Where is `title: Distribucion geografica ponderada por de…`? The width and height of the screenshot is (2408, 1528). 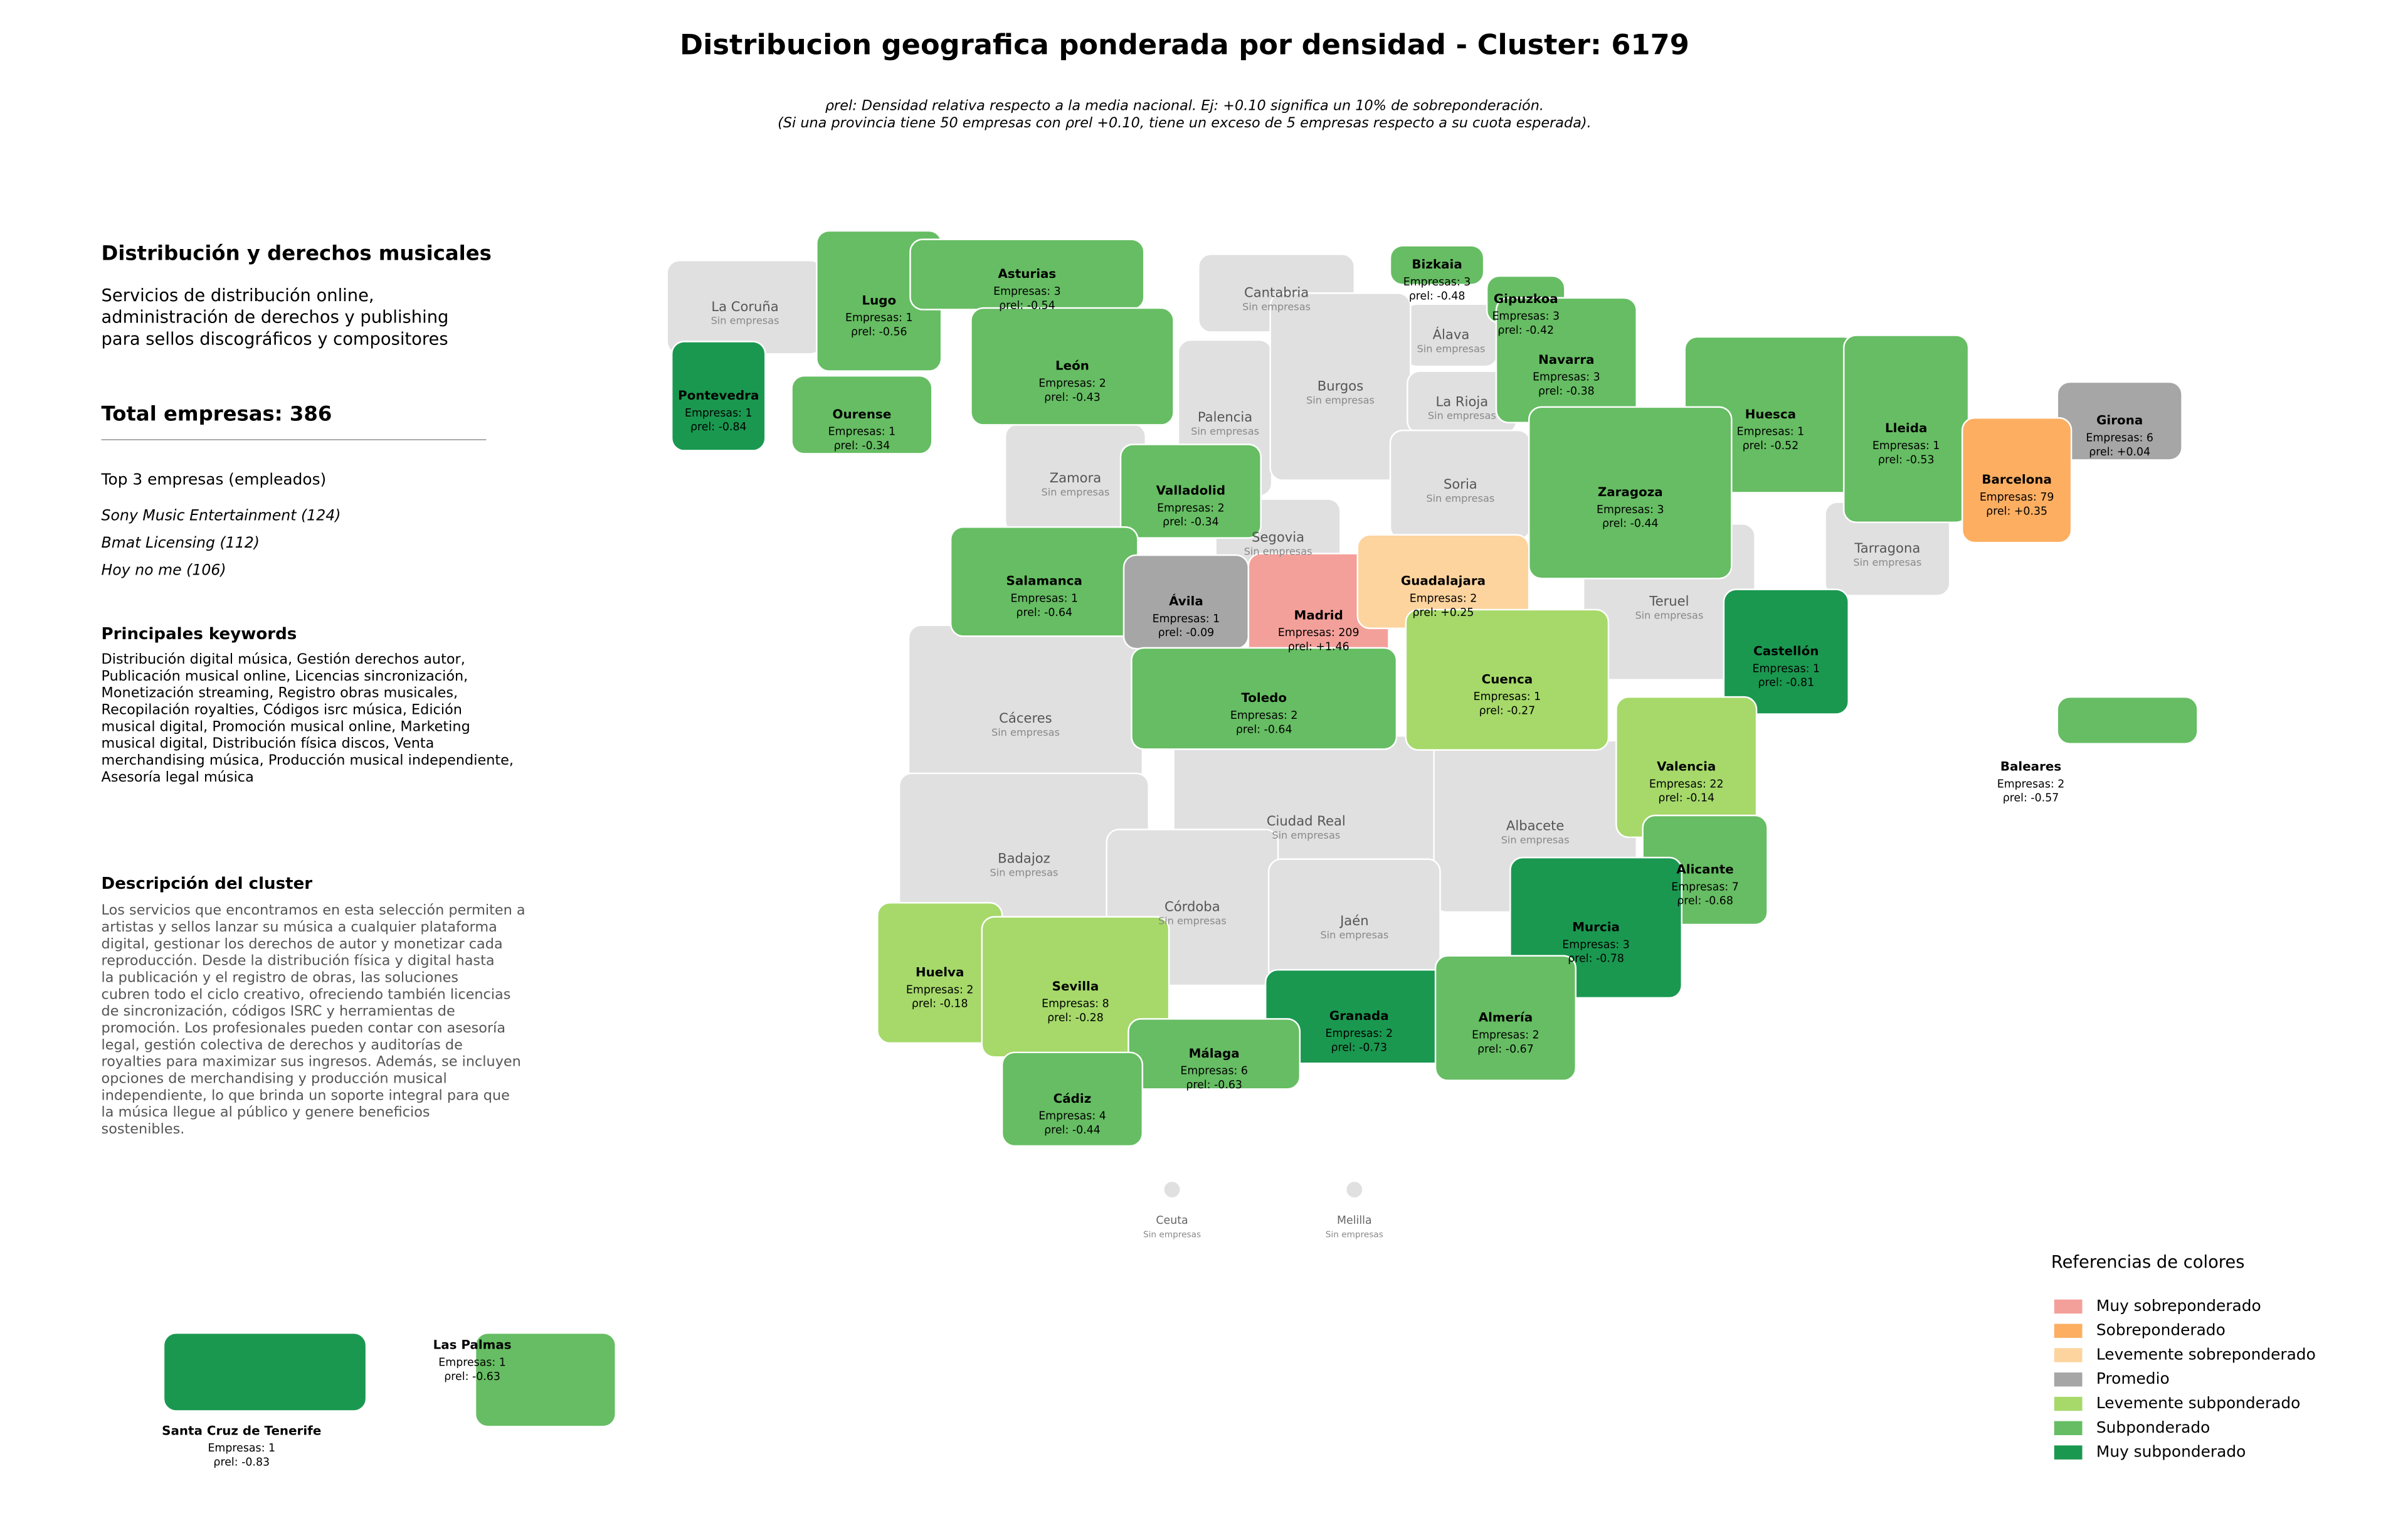 title: Distribucion geografica ponderada por de… is located at coordinates (1184, 44).